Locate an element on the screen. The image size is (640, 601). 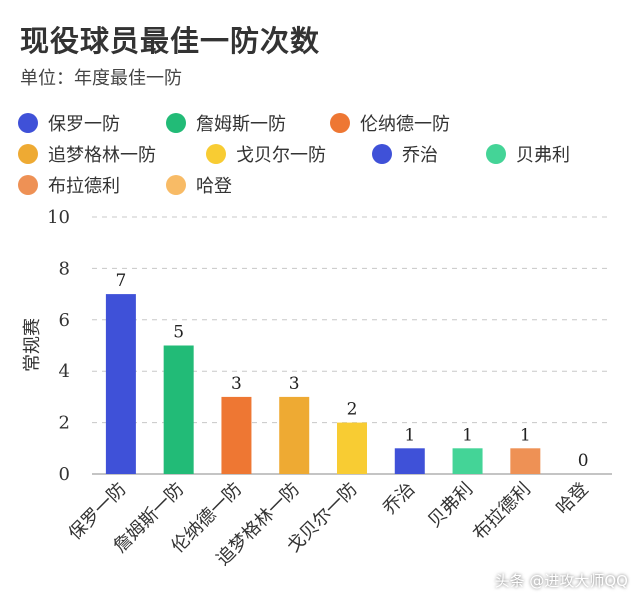
x-tick-label: 乔治 is located at coordinates (399, 499).